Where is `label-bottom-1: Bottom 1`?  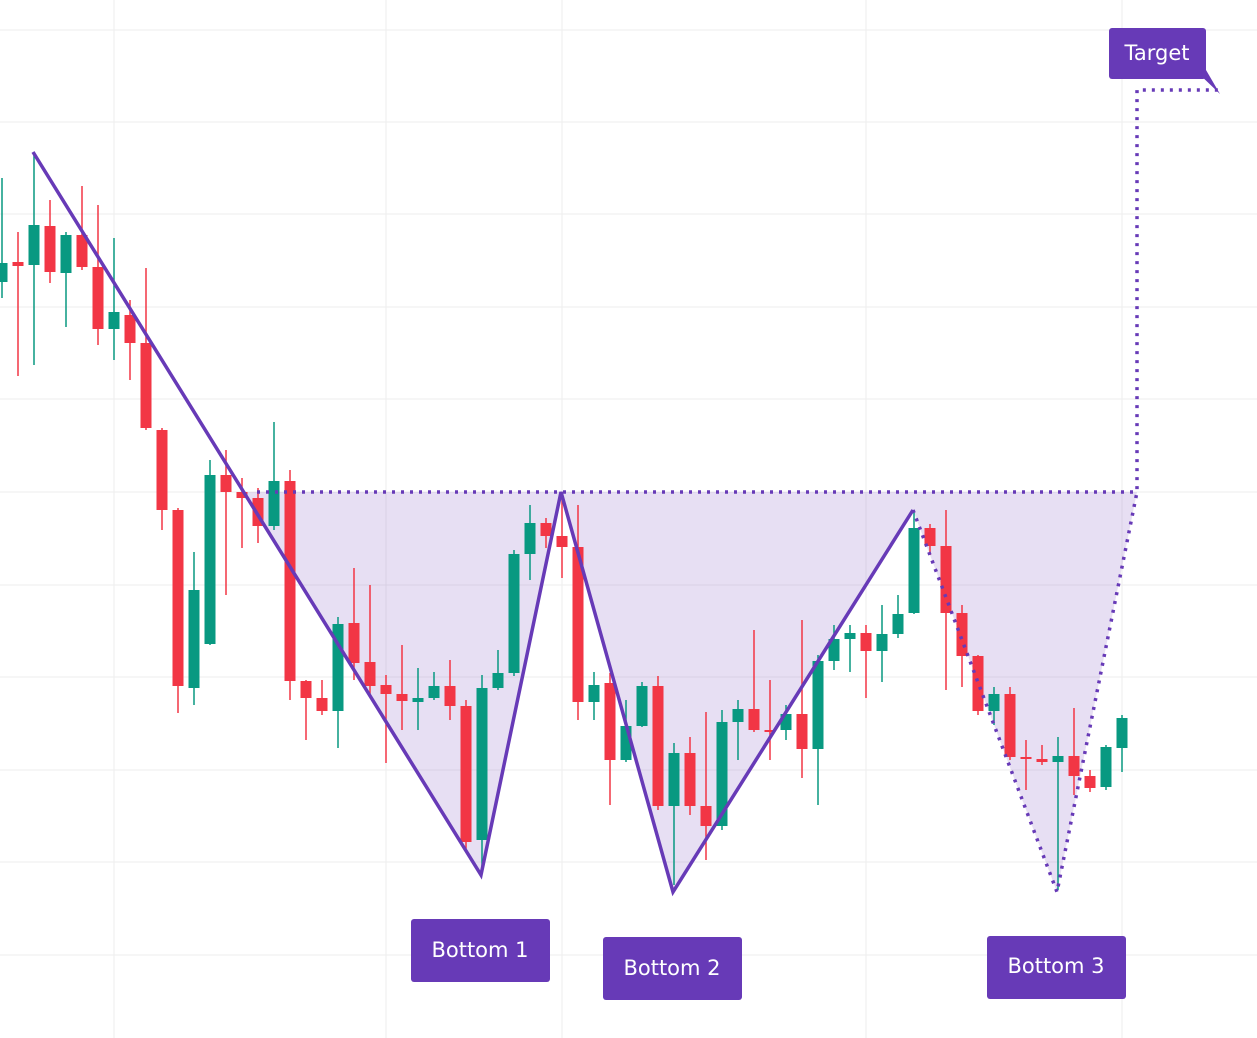 label-bottom-1: Bottom 1 is located at coordinates (480, 950).